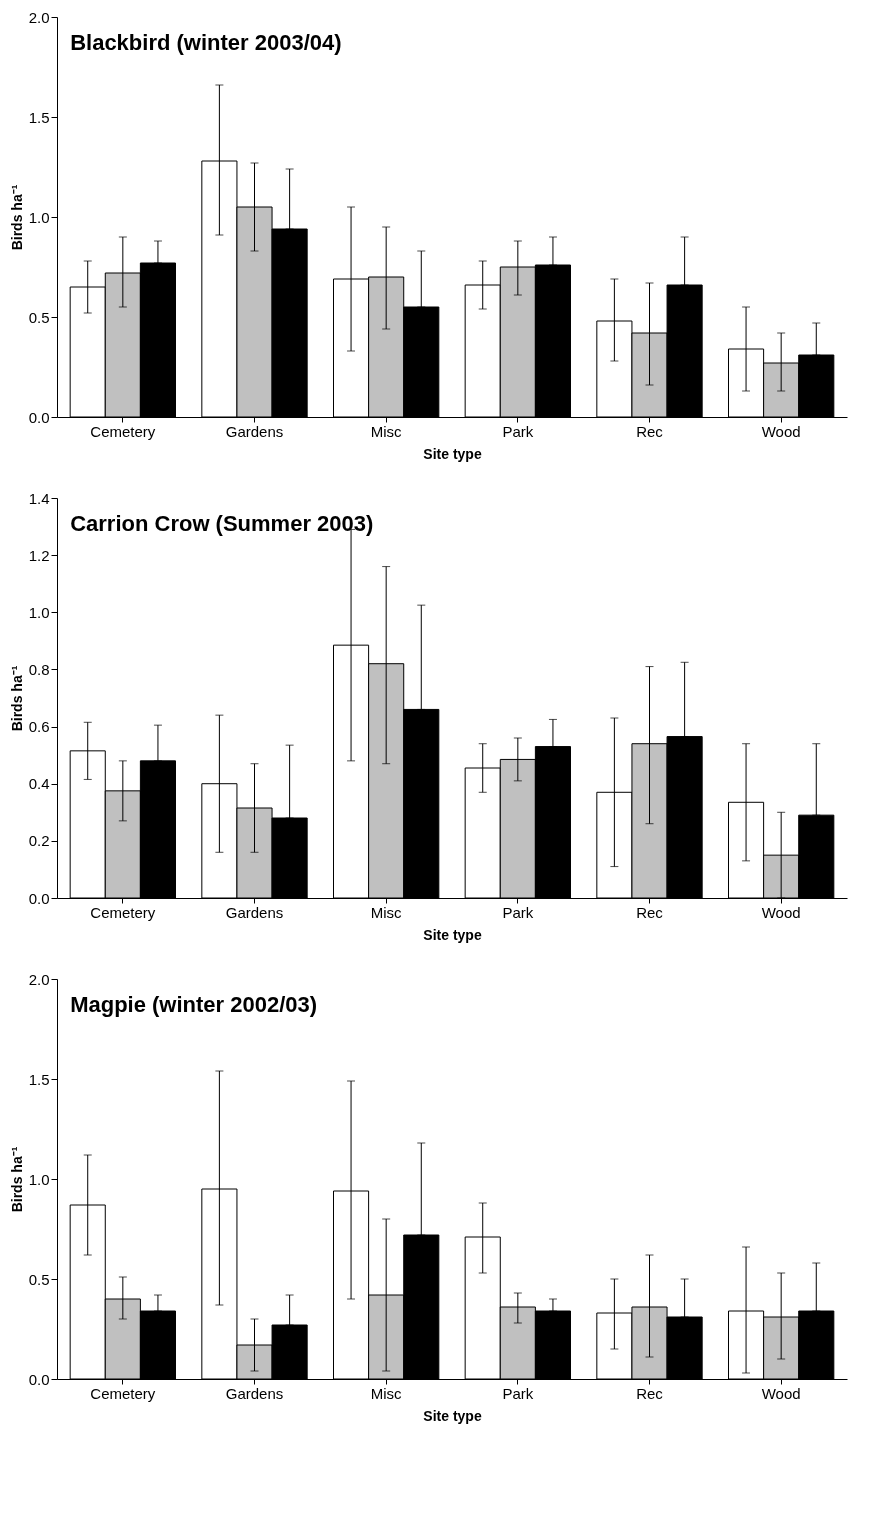 The width and height of the screenshot is (896, 1521). I want to click on text: Magpie (winter 2002/03), so click(194, 1004).